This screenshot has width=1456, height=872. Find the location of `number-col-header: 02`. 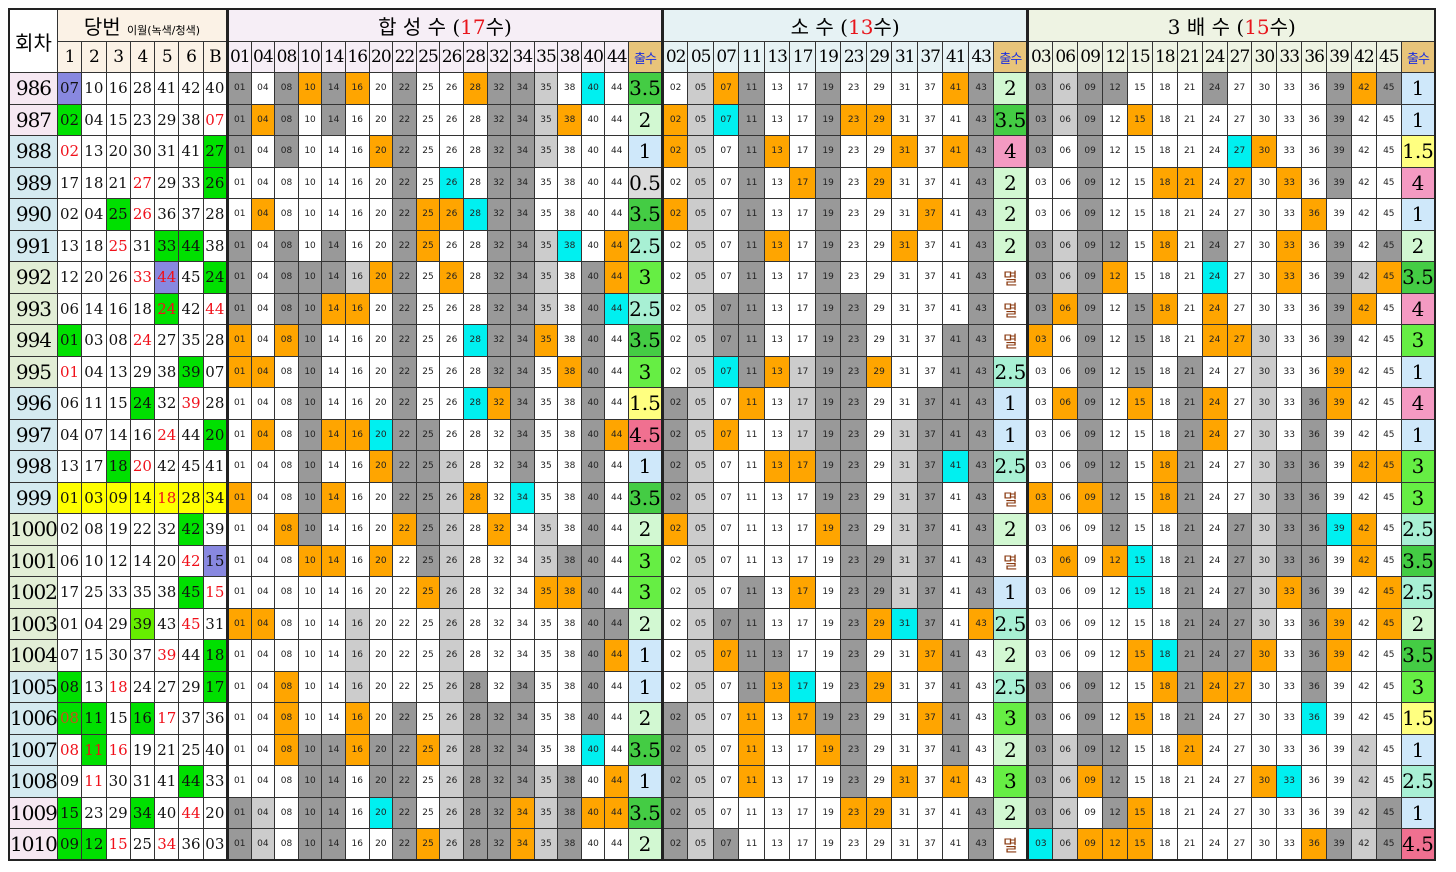

number-col-header: 02 is located at coordinates (674, 57).